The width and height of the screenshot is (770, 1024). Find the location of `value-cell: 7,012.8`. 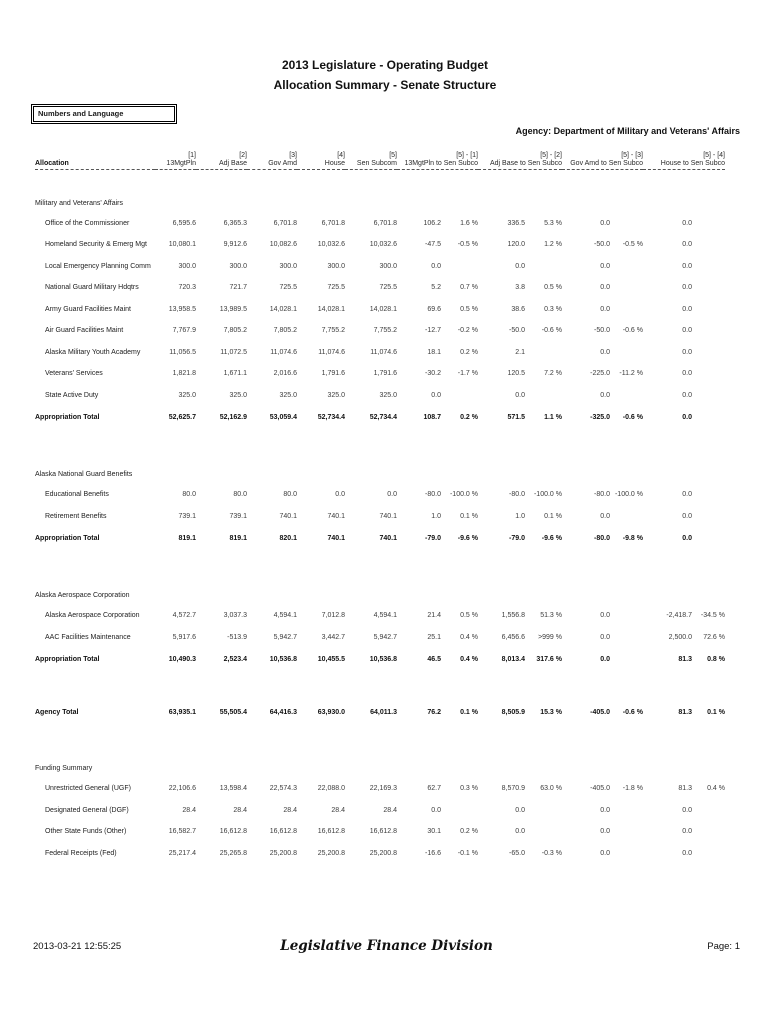

value-cell: 7,012.8 is located at coordinates (333, 616).